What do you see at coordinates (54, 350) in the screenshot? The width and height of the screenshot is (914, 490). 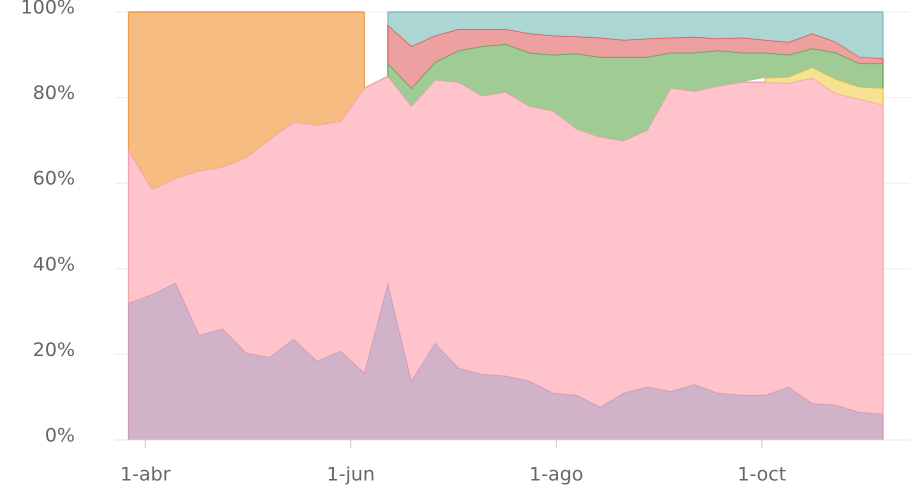 I see `y-tick-label: 20%` at bounding box center [54, 350].